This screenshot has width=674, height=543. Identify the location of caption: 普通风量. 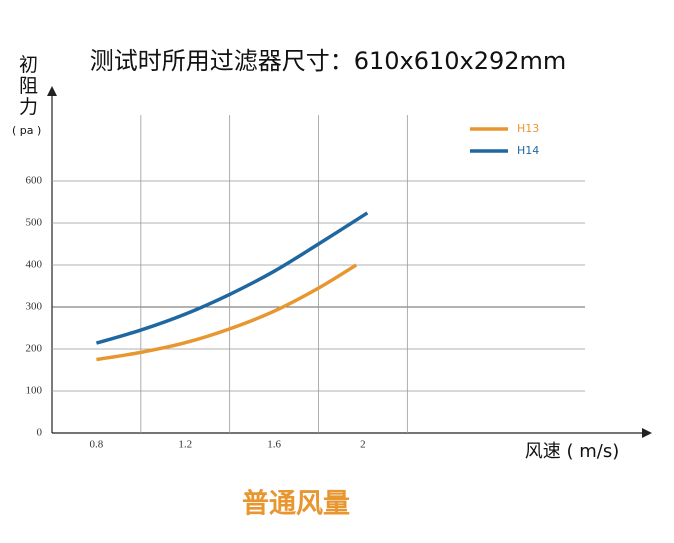
(296, 504).